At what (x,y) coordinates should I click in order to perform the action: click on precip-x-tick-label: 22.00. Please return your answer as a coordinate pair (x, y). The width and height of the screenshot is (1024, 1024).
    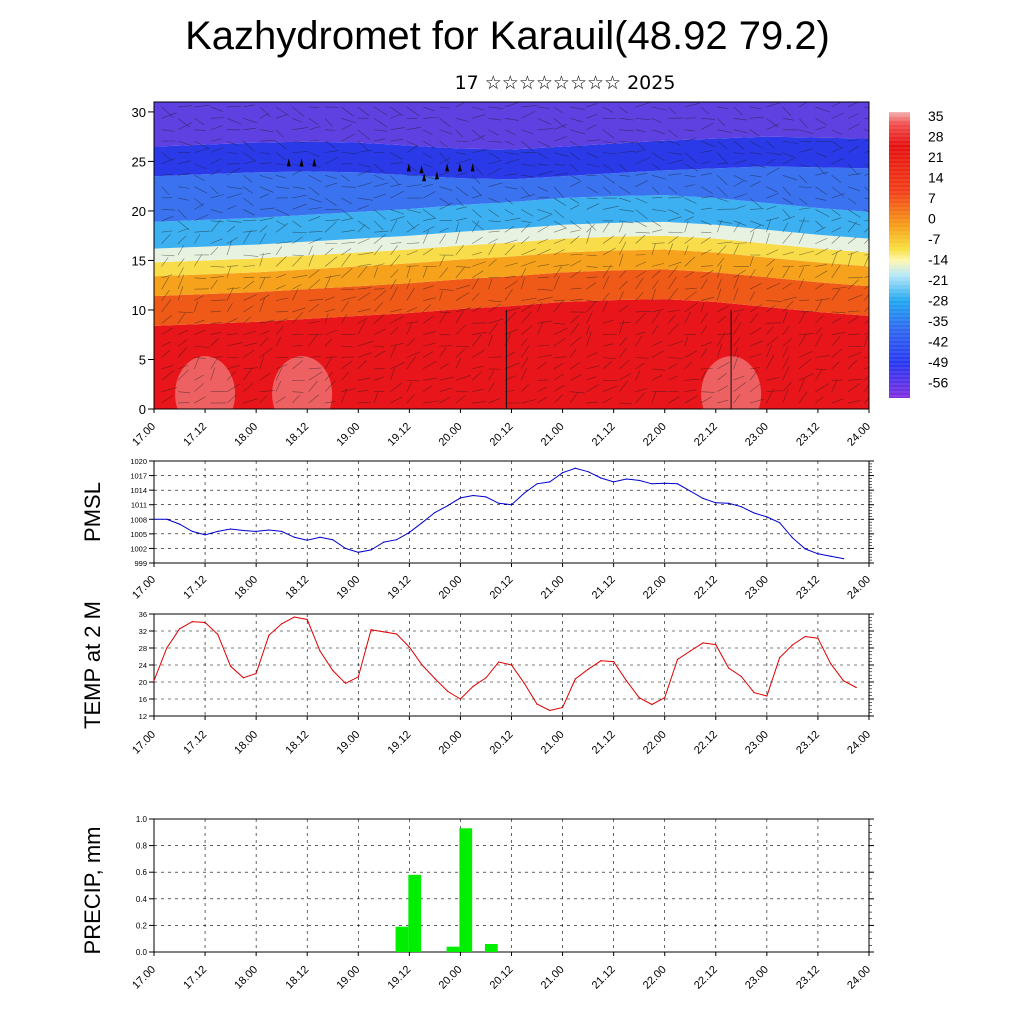
    Looking at the image, I should click on (655, 978).